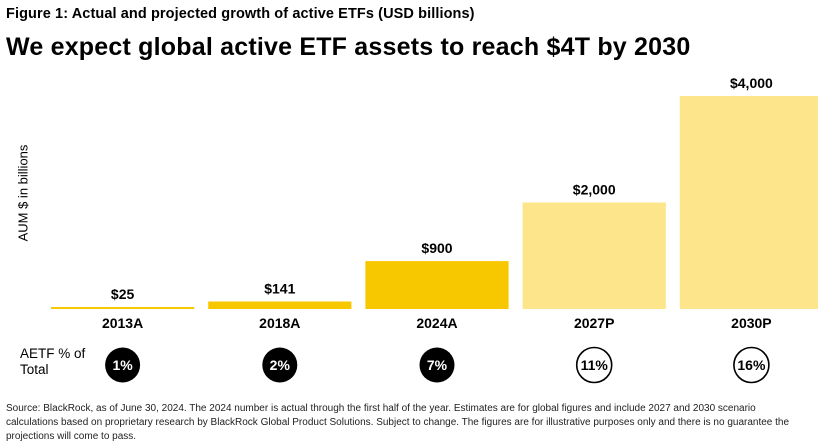 The height and width of the screenshot is (444, 818). I want to click on value-label-2018A: $141, so click(279, 288).